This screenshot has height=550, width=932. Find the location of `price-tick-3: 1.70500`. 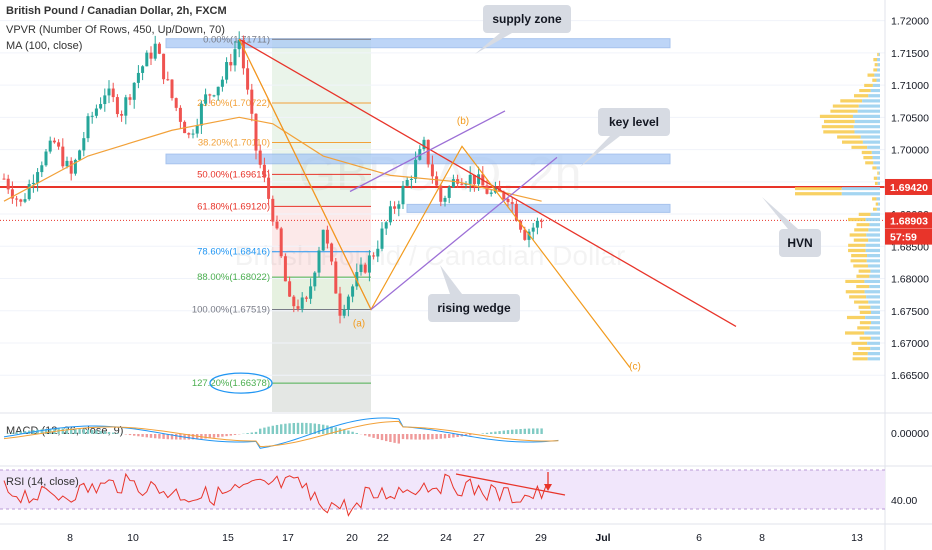

price-tick-3: 1.70500 is located at coordinates (910, 118).